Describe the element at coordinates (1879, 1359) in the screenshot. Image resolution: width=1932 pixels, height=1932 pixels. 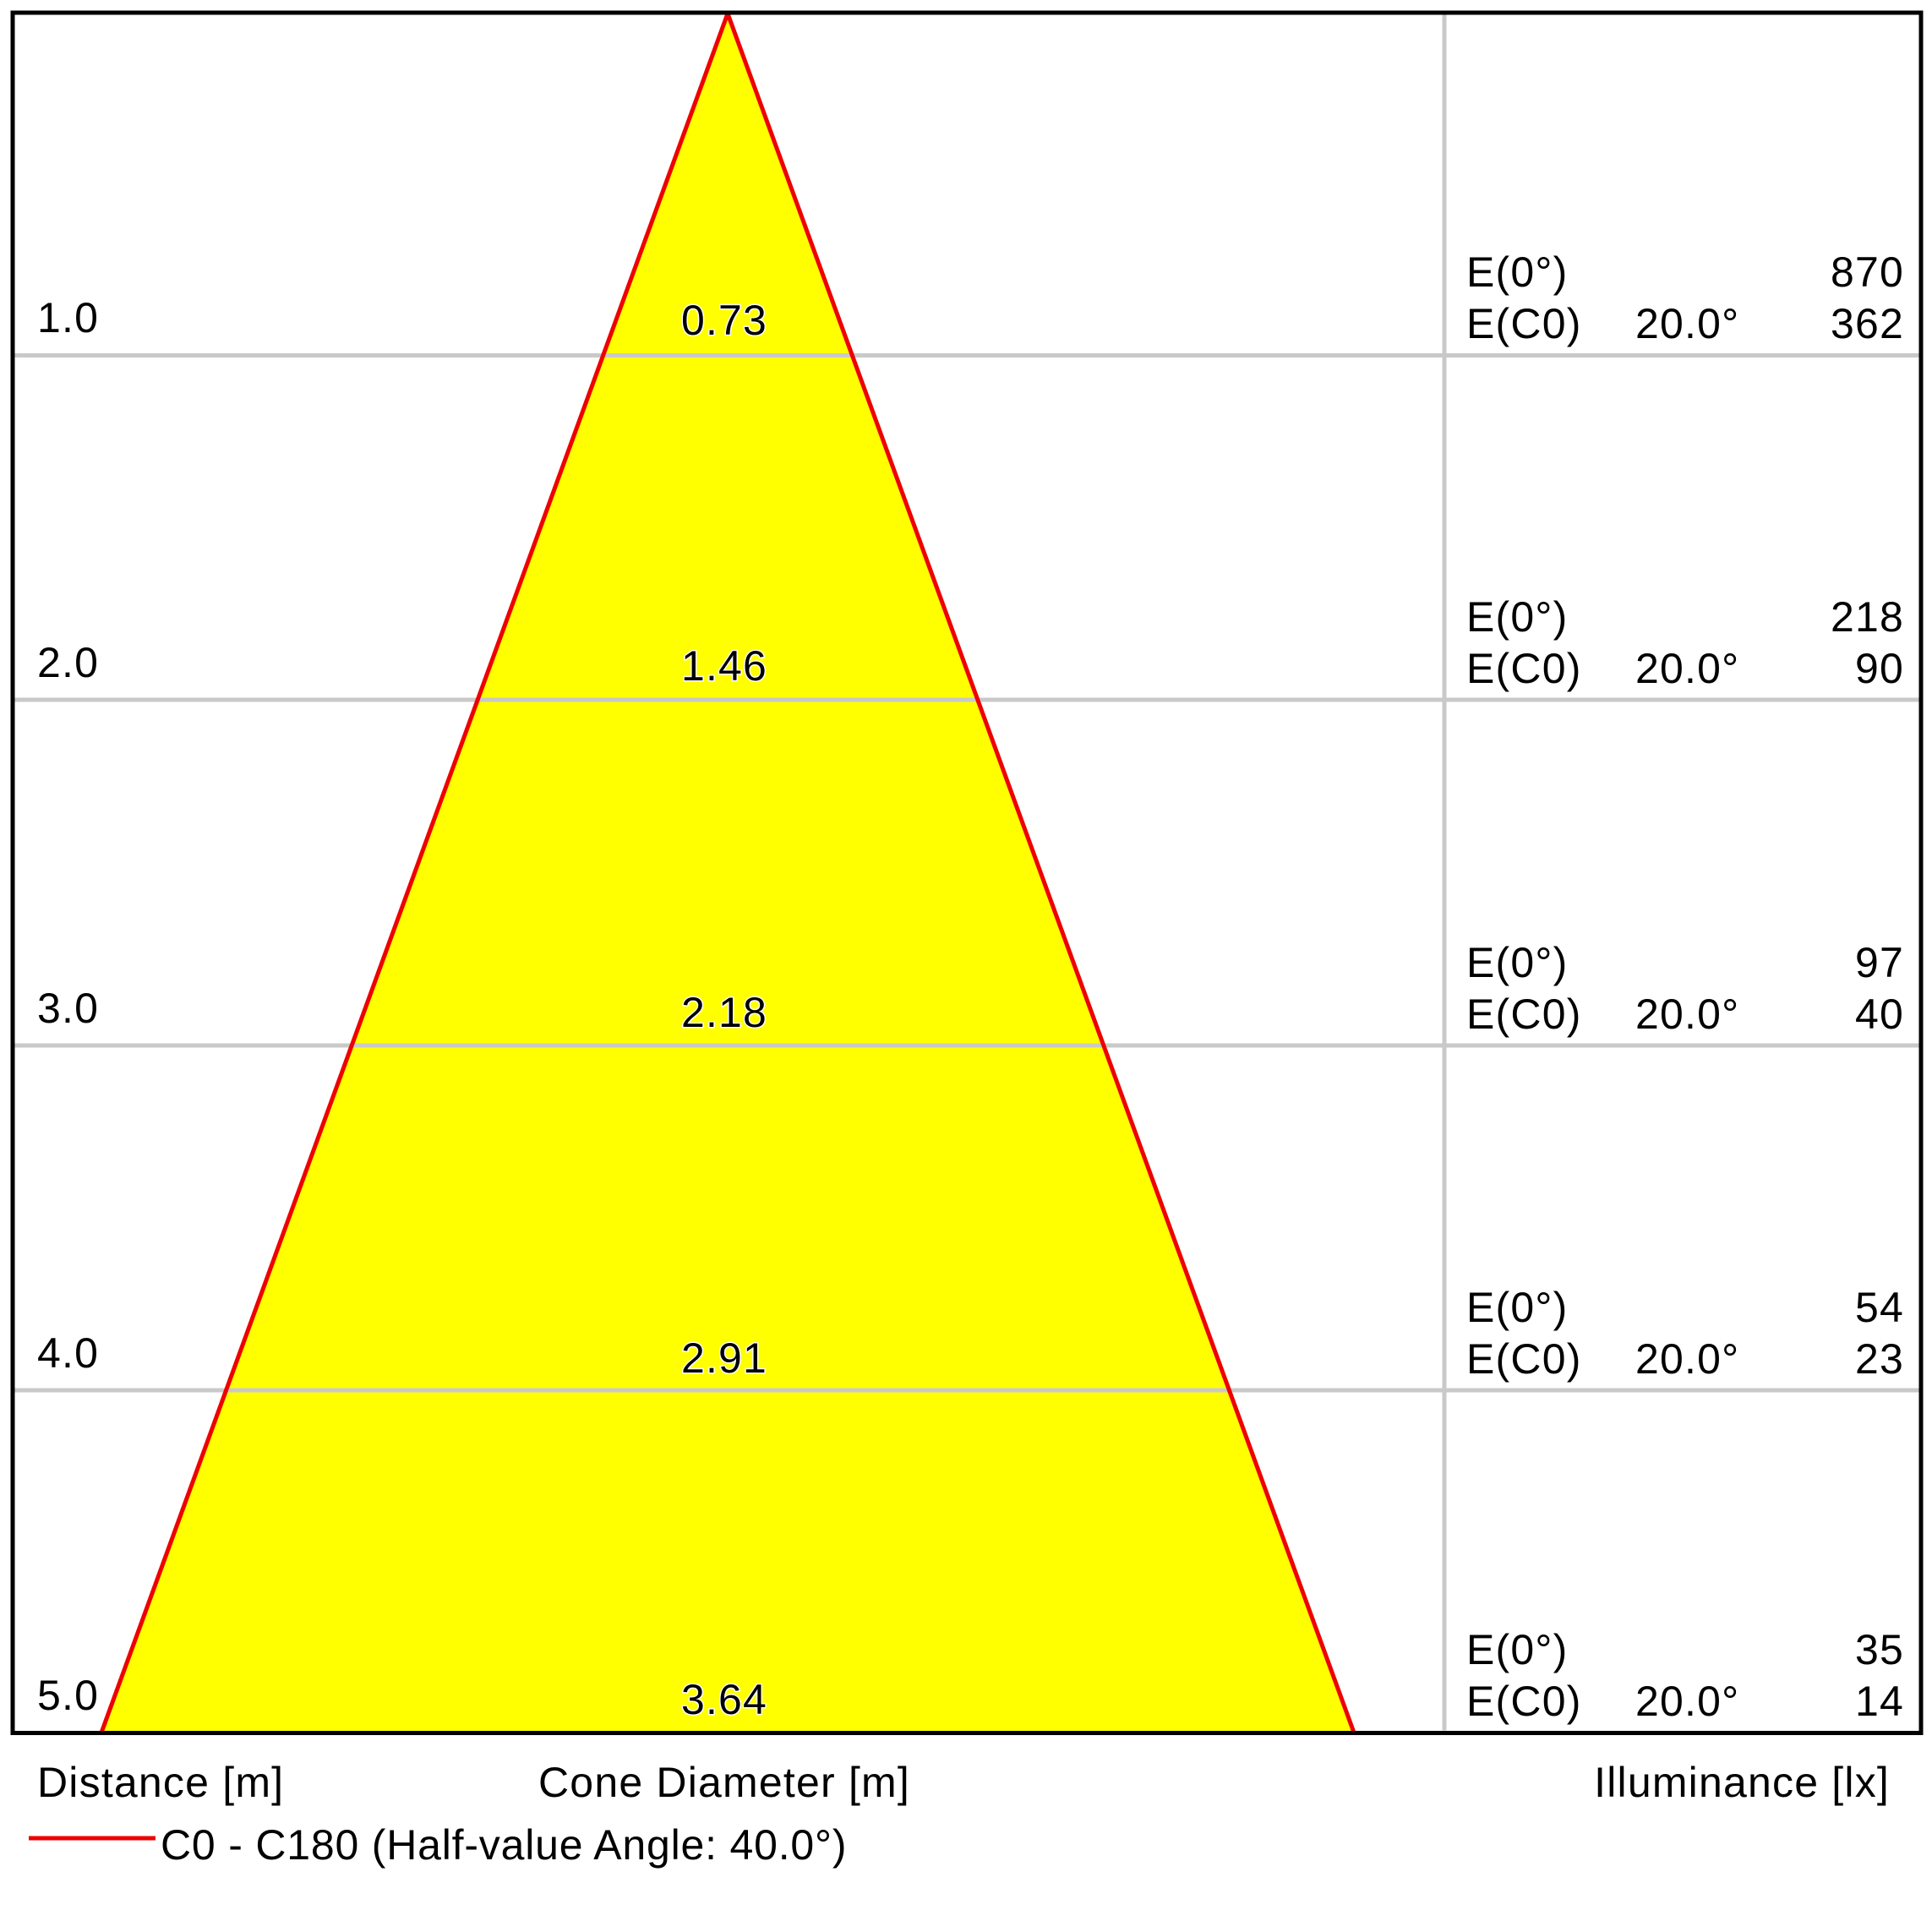
I see `svg-text: 23` at that location.